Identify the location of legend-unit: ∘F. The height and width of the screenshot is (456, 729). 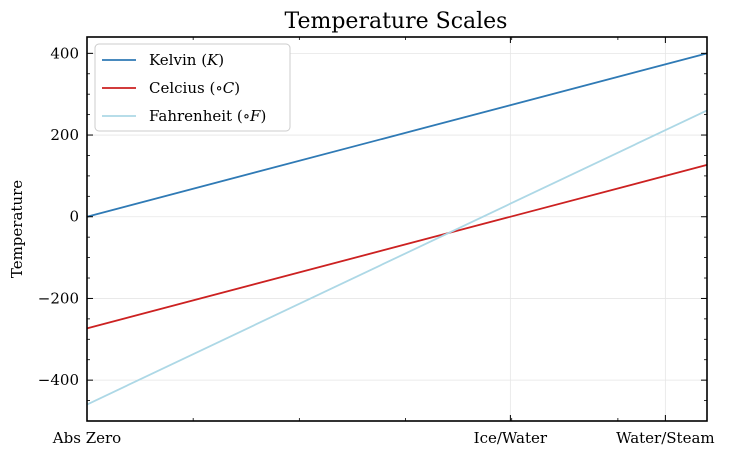
(252, 116).